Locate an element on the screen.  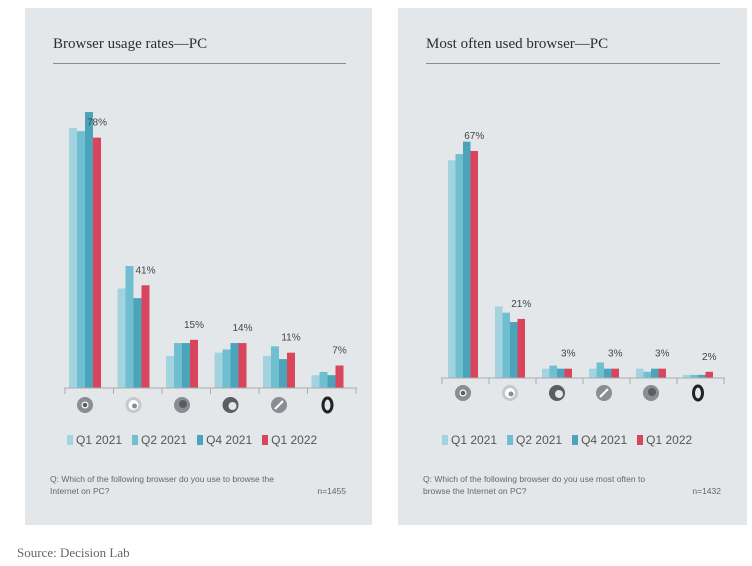
bar-edge-q2-2021 is located at coordinates (553, 371).